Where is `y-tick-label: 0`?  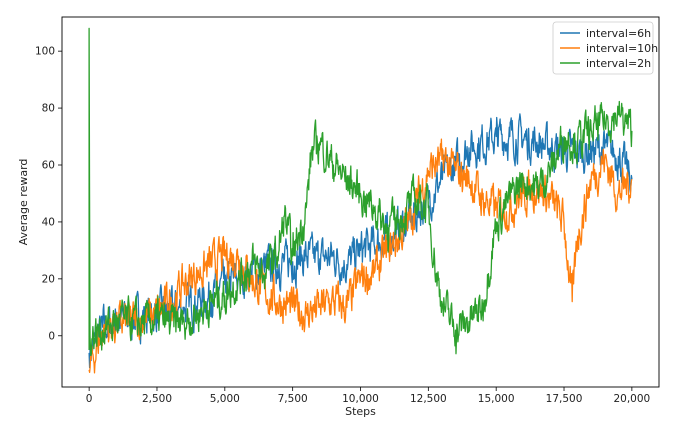
y-tick-label: 0 is located at coordinates (51, 336).